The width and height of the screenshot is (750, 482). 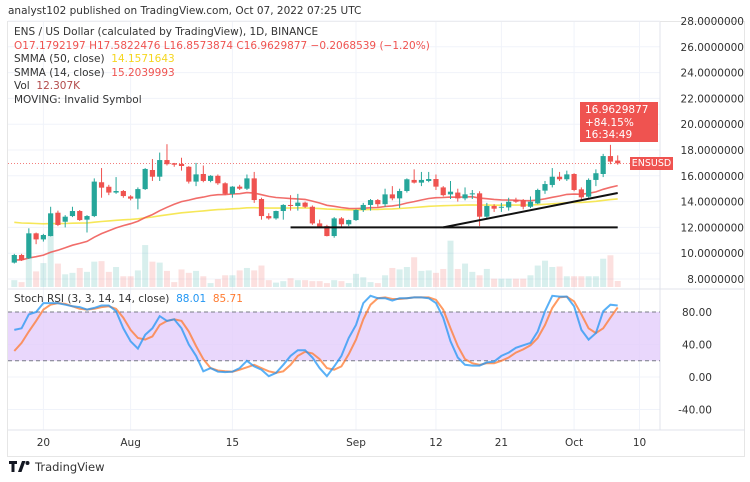 I want to click on smma50-label: SMMA (50, close), so click(x=59, y=59).